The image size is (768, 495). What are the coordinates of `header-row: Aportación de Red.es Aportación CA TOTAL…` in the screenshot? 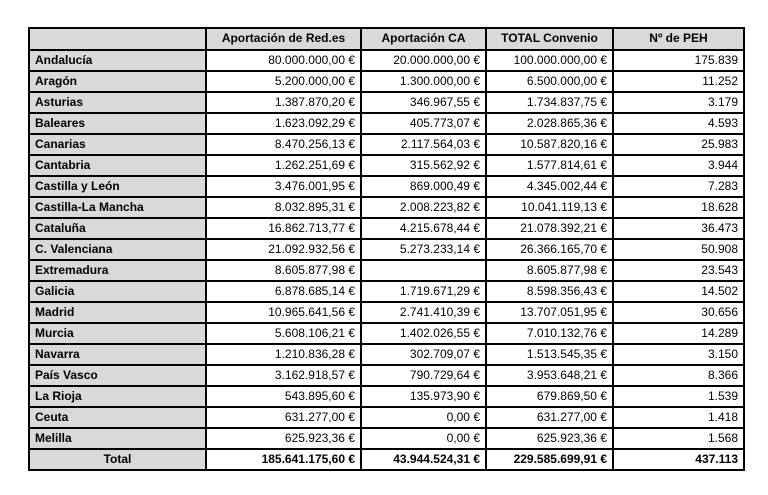 It's located at (386, 39).